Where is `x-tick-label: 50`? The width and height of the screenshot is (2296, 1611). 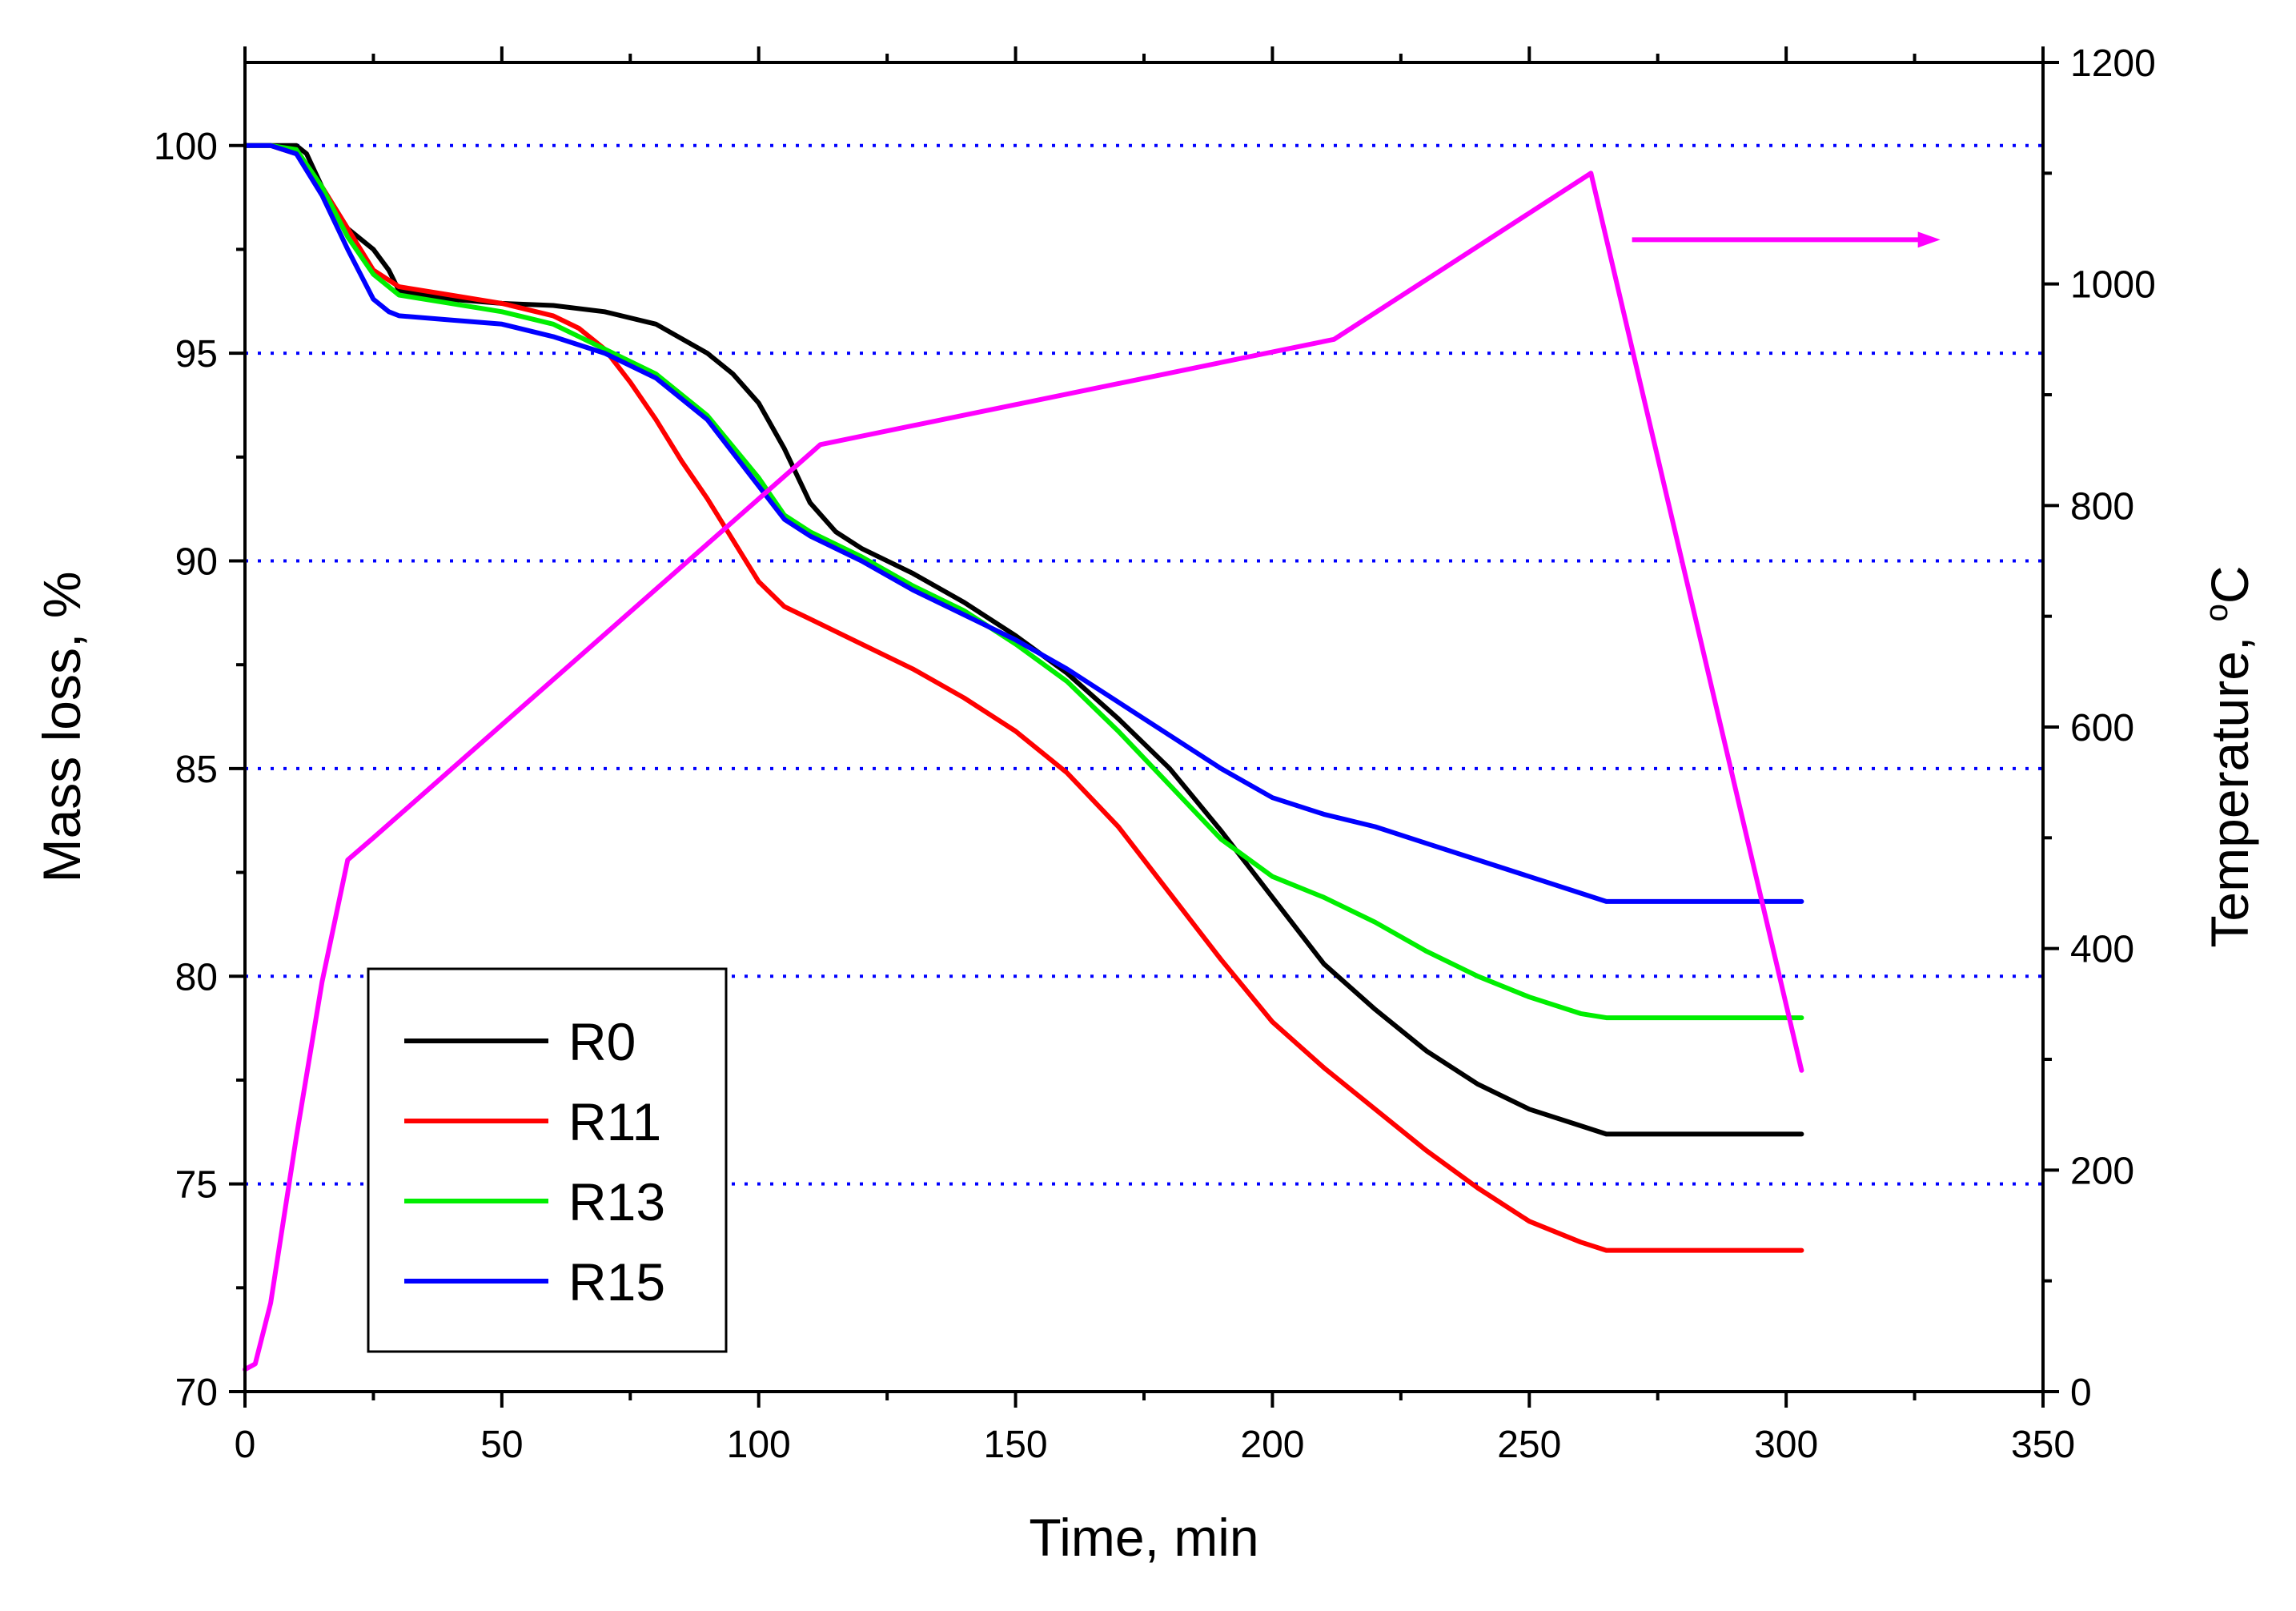
x-tick-label: 50 is located at coordinates (501, 1445).